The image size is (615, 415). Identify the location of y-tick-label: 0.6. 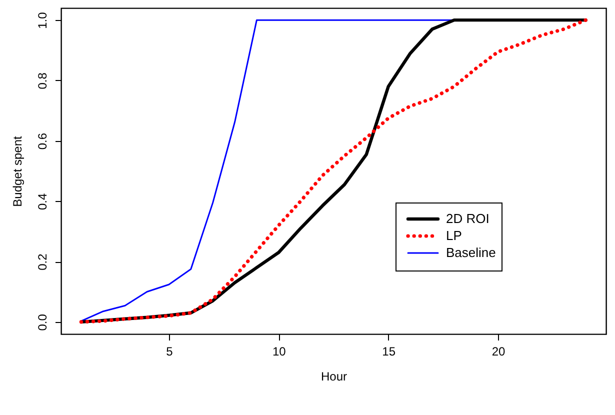
(43, 141).